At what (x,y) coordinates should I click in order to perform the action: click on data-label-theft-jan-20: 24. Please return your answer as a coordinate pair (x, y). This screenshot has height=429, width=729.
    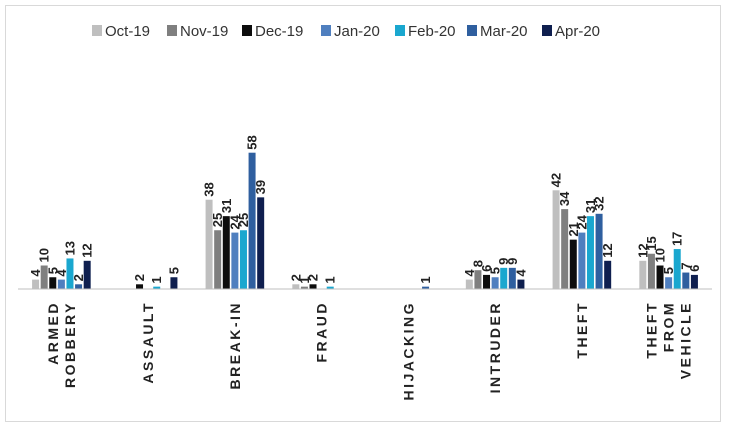
    Looking at the image, I should click on (581, 221).